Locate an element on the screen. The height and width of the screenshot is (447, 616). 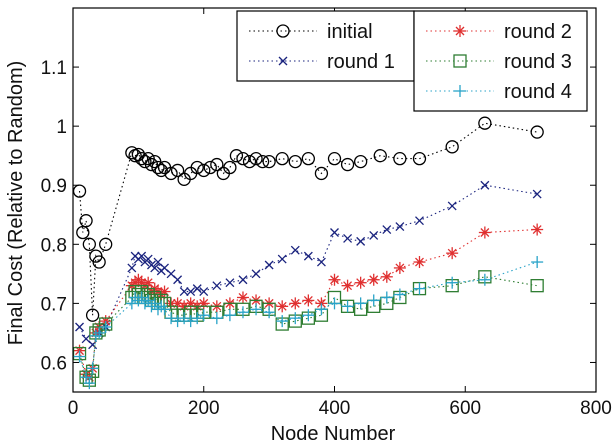
legend-frame is located at coordinates (325, 46).